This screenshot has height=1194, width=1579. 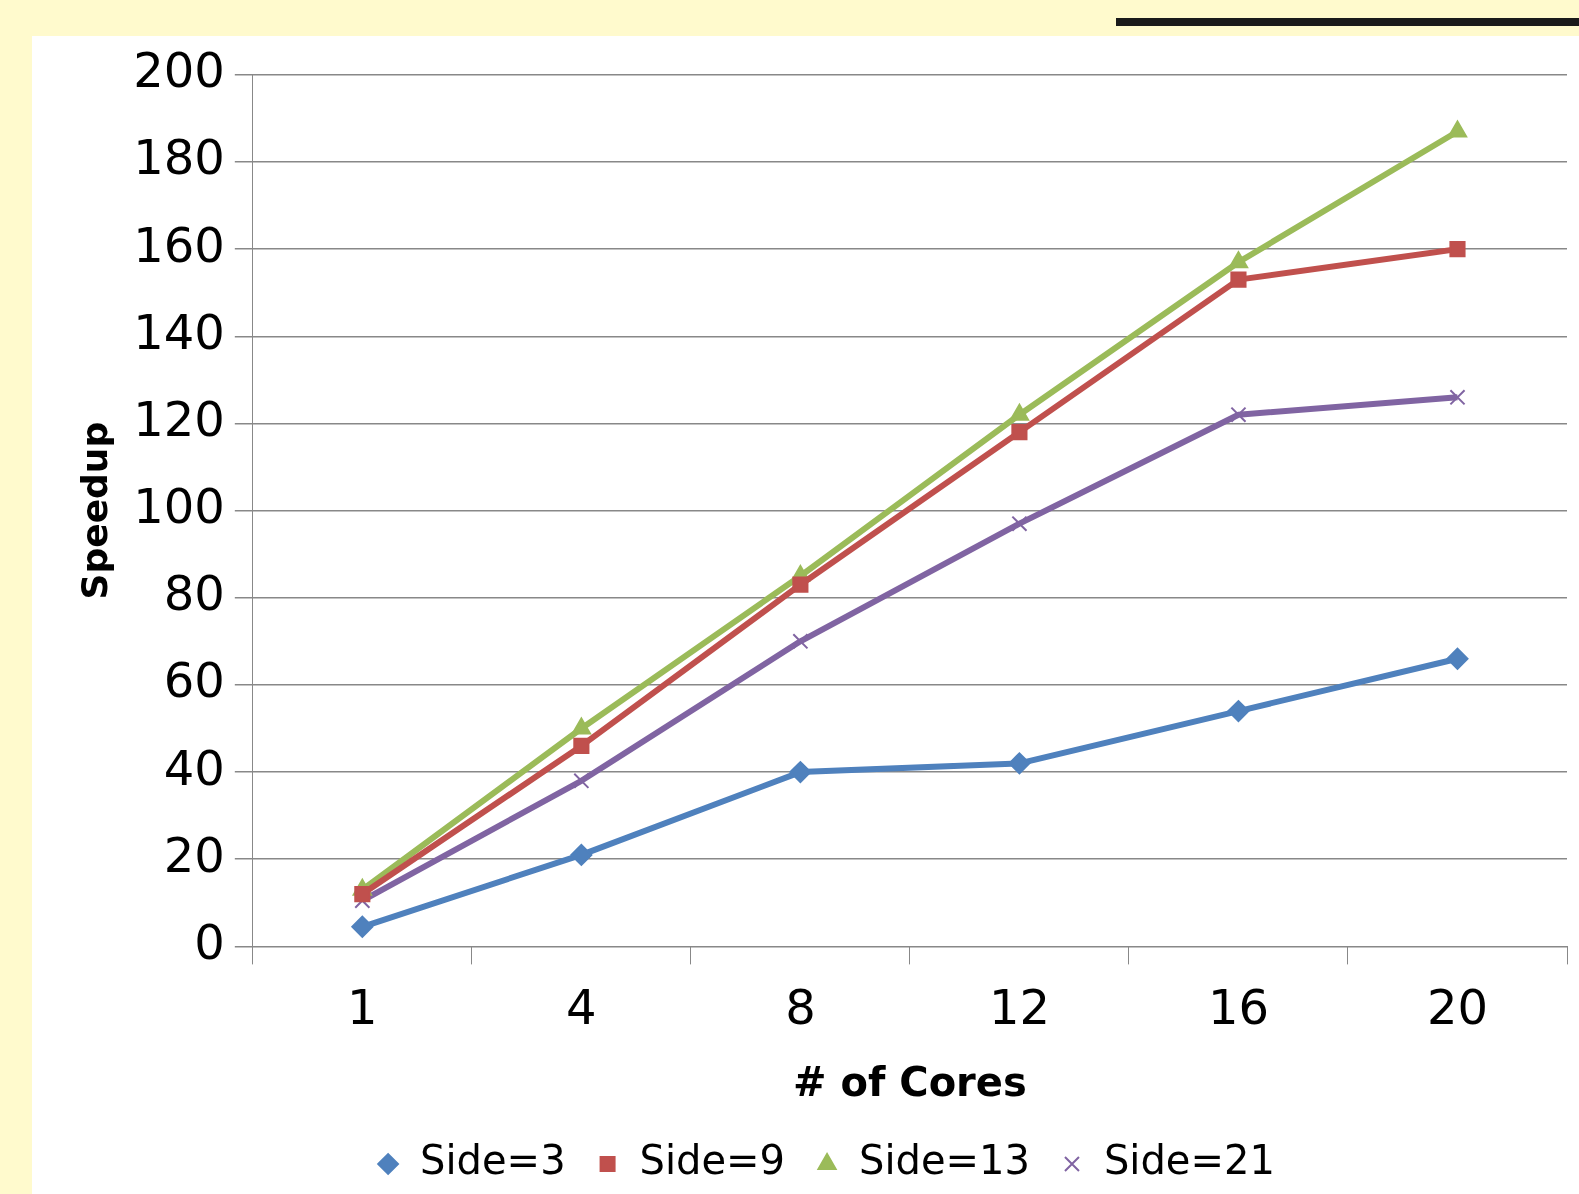 I want to click on y-tick-label: 40, so click(x=194, y=767).